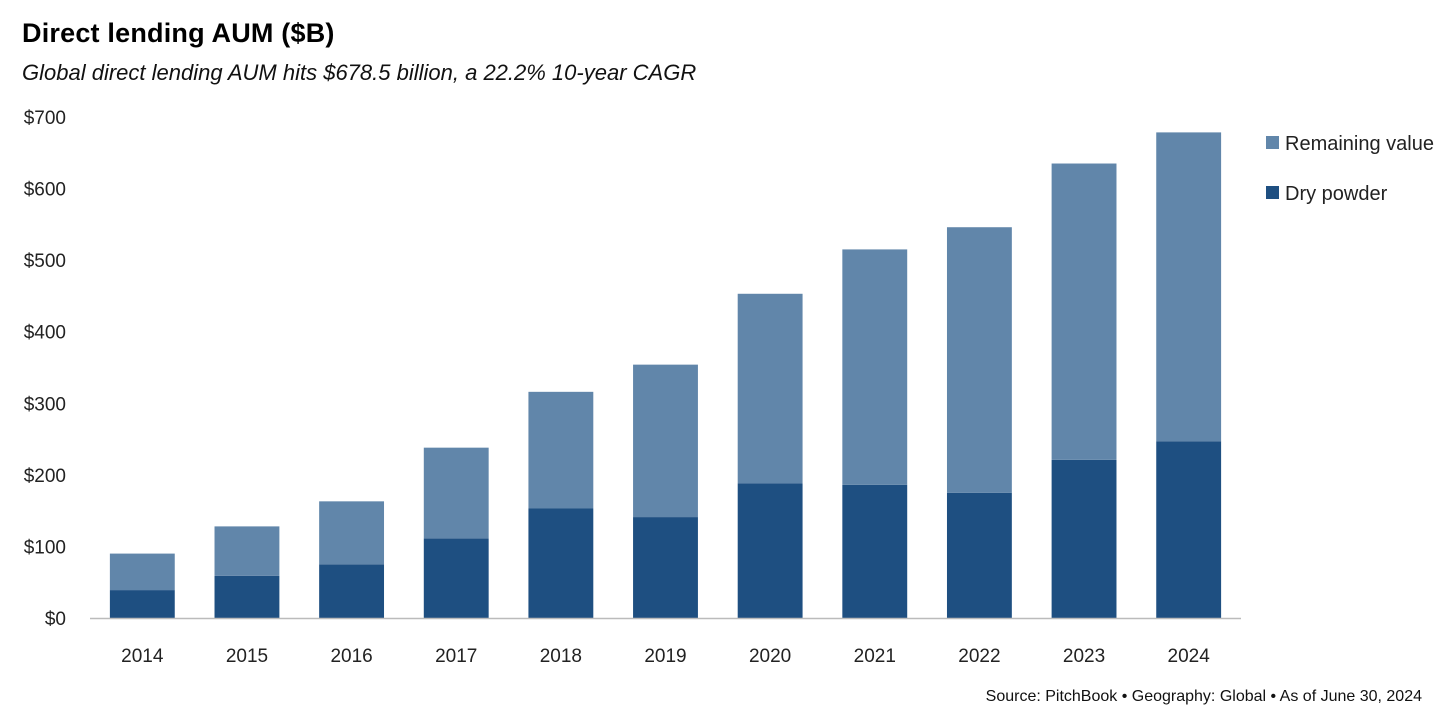  What do you see at coordinates (456, 578) in the screenshot?
I see `bar-dry-powder-2017` at bounding box center [456, 578].